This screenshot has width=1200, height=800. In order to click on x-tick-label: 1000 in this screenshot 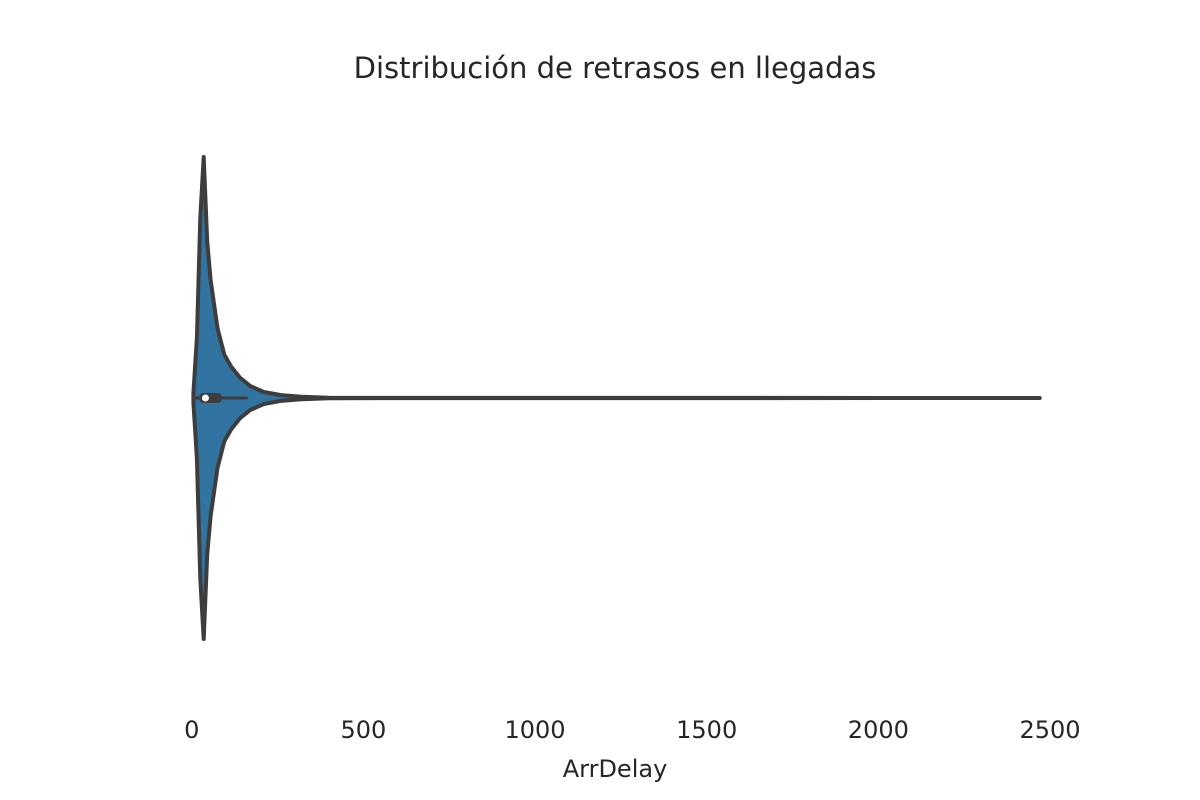, I will do `click(534, 730)`.